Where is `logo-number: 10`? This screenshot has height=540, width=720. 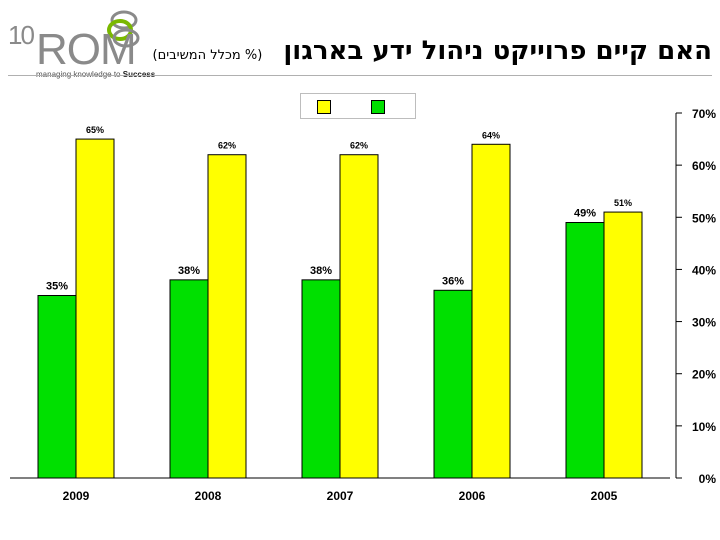
logo-number: 10 is located at coordinates (21, 35).